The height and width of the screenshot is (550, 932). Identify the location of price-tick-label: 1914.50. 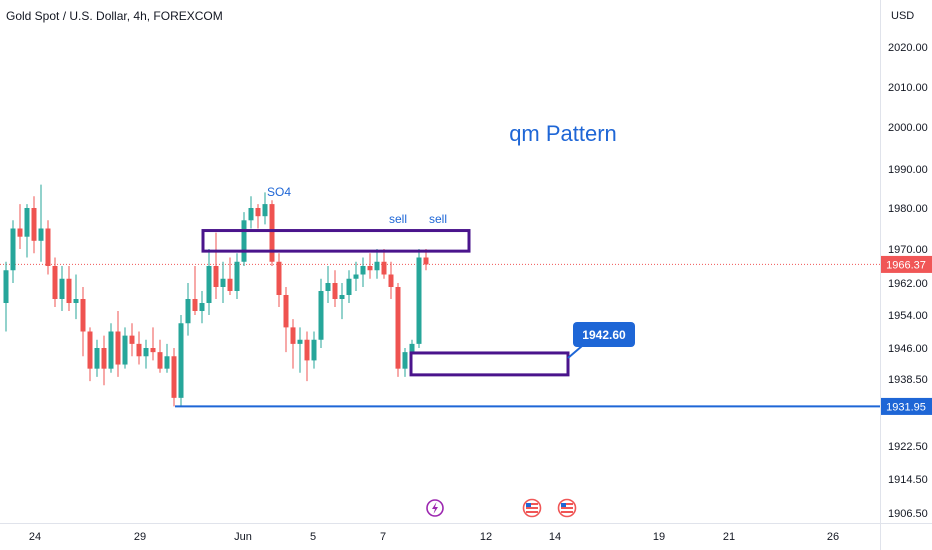
(908, 480).